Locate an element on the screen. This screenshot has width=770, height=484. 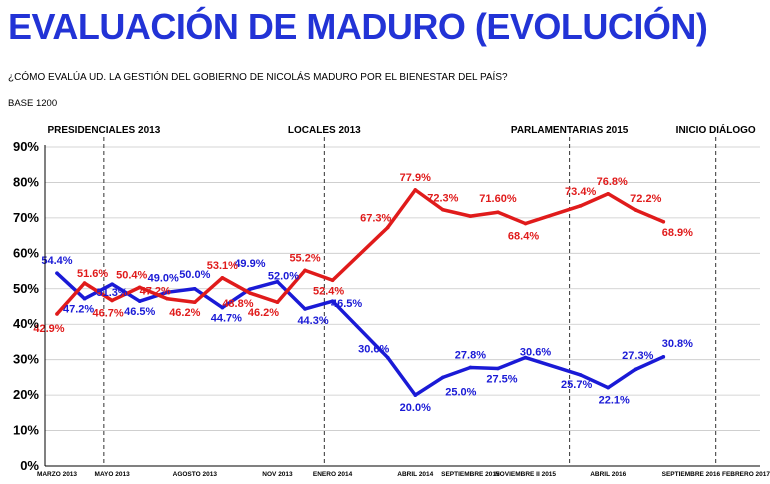
data-label: 49.9% is located at coordinates (249, 264).